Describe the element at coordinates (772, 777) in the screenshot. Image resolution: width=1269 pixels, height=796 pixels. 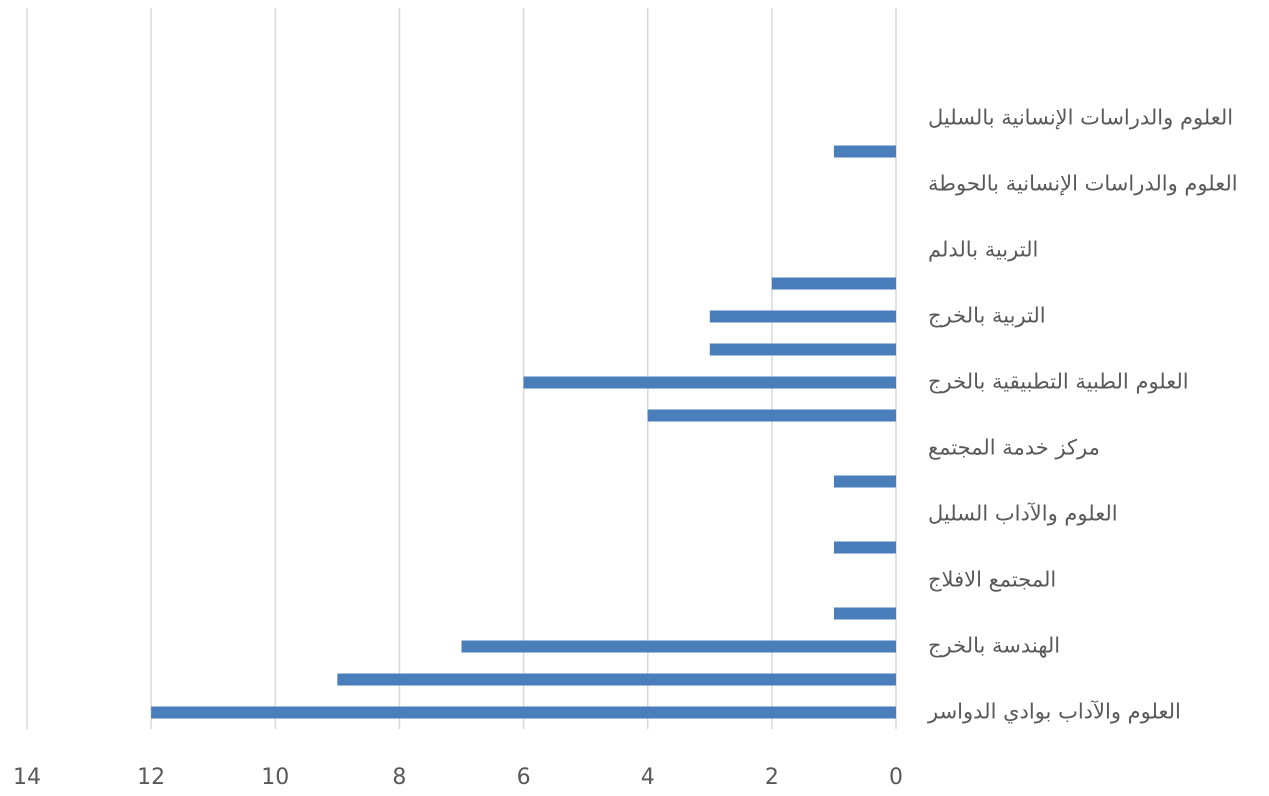
I see `x-tick-label: 2` at that location.